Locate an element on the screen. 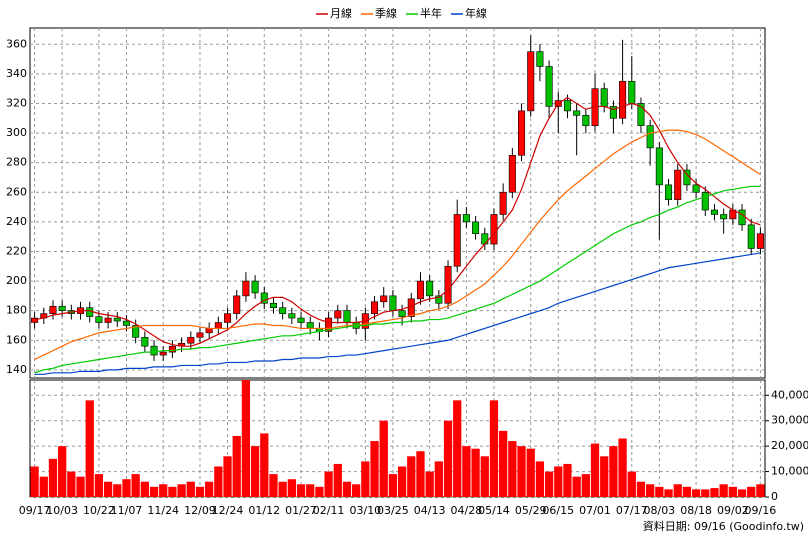  x-tick-label: 04/28 is located at coordinates (467, 510).